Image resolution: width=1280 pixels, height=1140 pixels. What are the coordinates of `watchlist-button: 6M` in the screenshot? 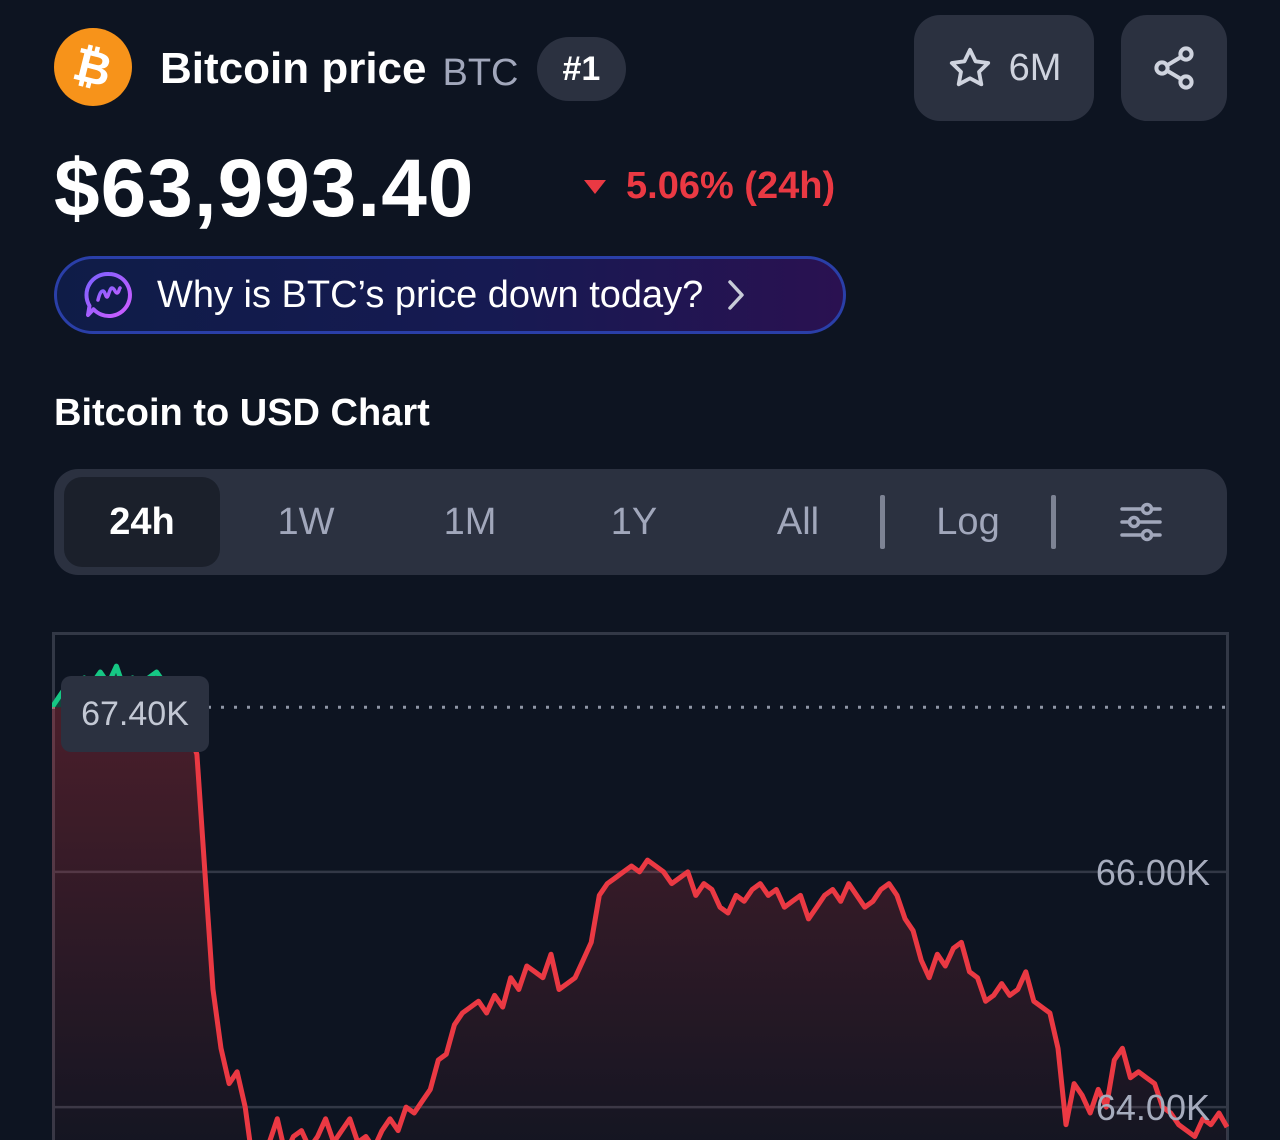 It's located at (1004, 68).